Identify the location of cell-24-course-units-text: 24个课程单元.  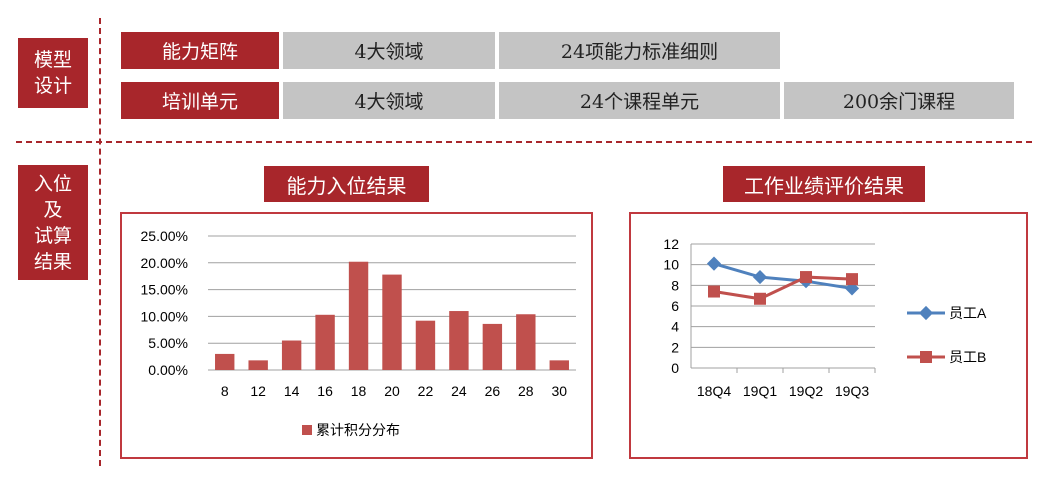
(639, 102).